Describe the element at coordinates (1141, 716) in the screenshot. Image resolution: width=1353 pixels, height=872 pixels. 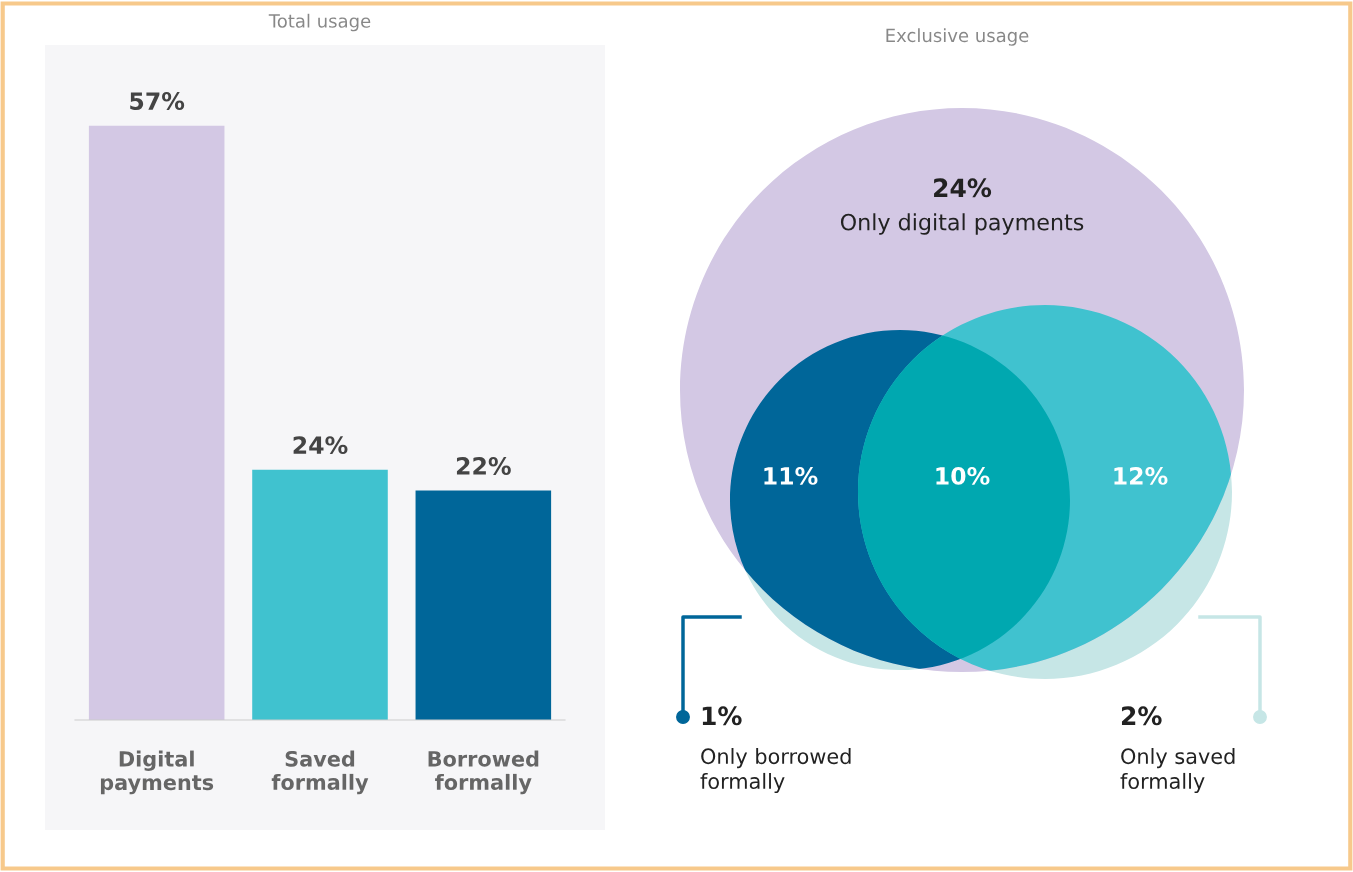
I see `data-label: 2%` at that location.